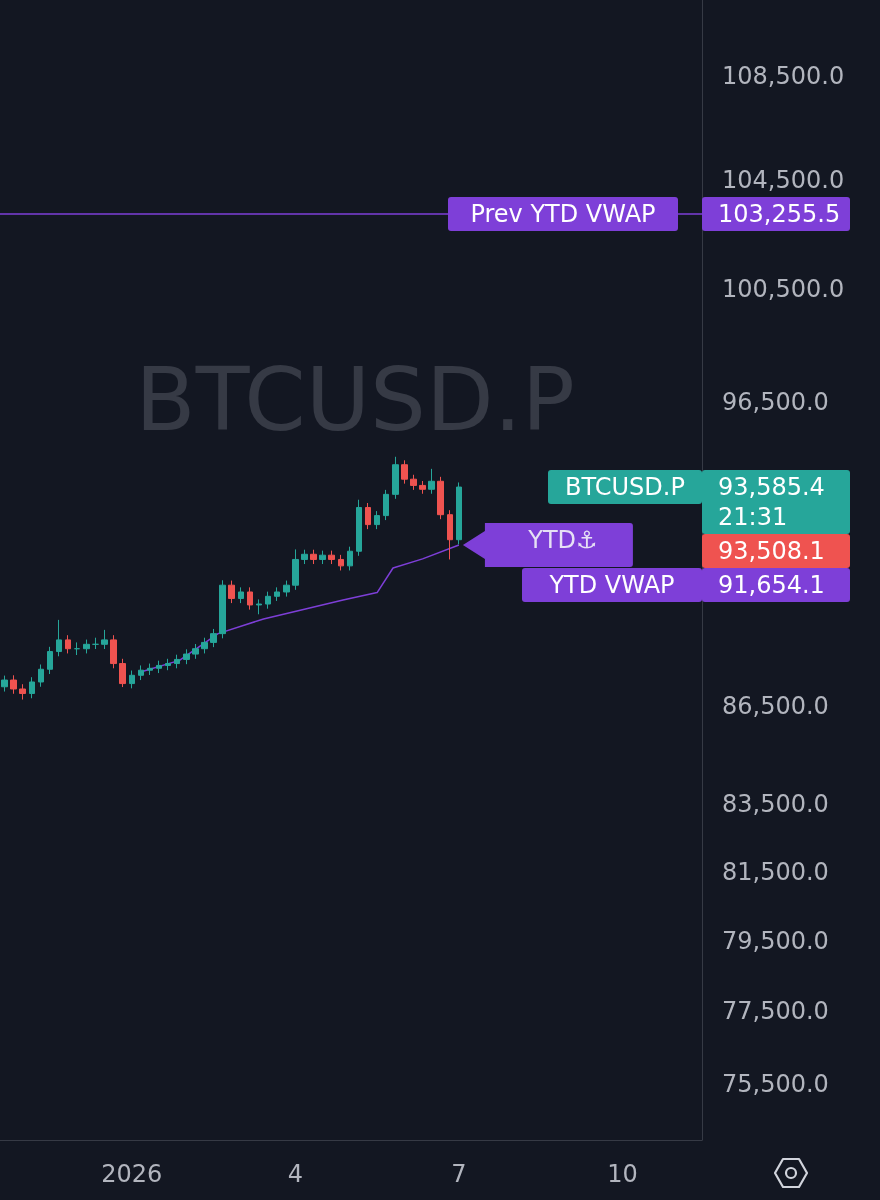 The image size is (880, 1200). Describe the element at coordinates (625, 487) in the screenshot. I see `annotation: BTCUSD.P` at that location.